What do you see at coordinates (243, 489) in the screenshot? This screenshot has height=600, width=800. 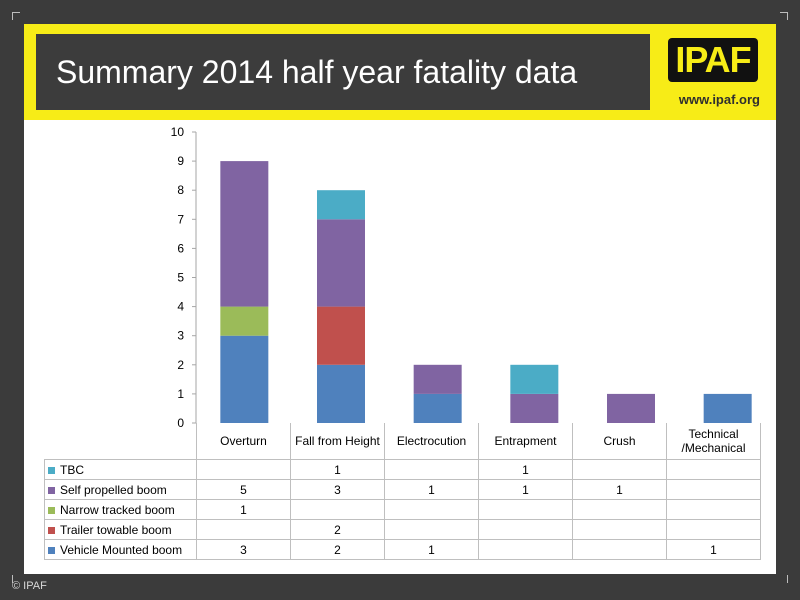 I see `value-cell: 5` at bounding box center [243, 489].